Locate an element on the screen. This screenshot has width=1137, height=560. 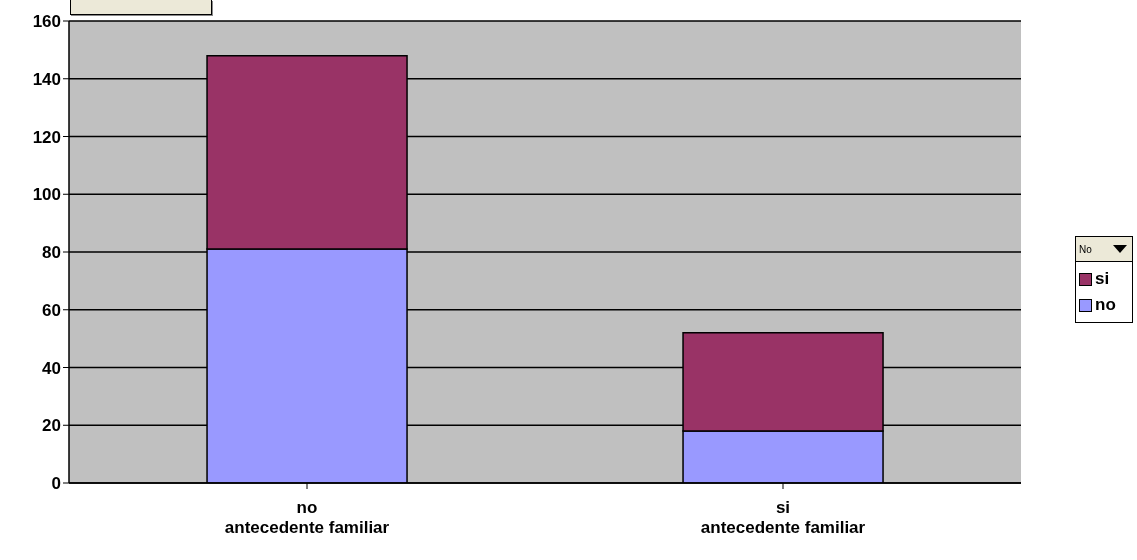
y-tick-label: 60 is located at coordinates (51, 310).